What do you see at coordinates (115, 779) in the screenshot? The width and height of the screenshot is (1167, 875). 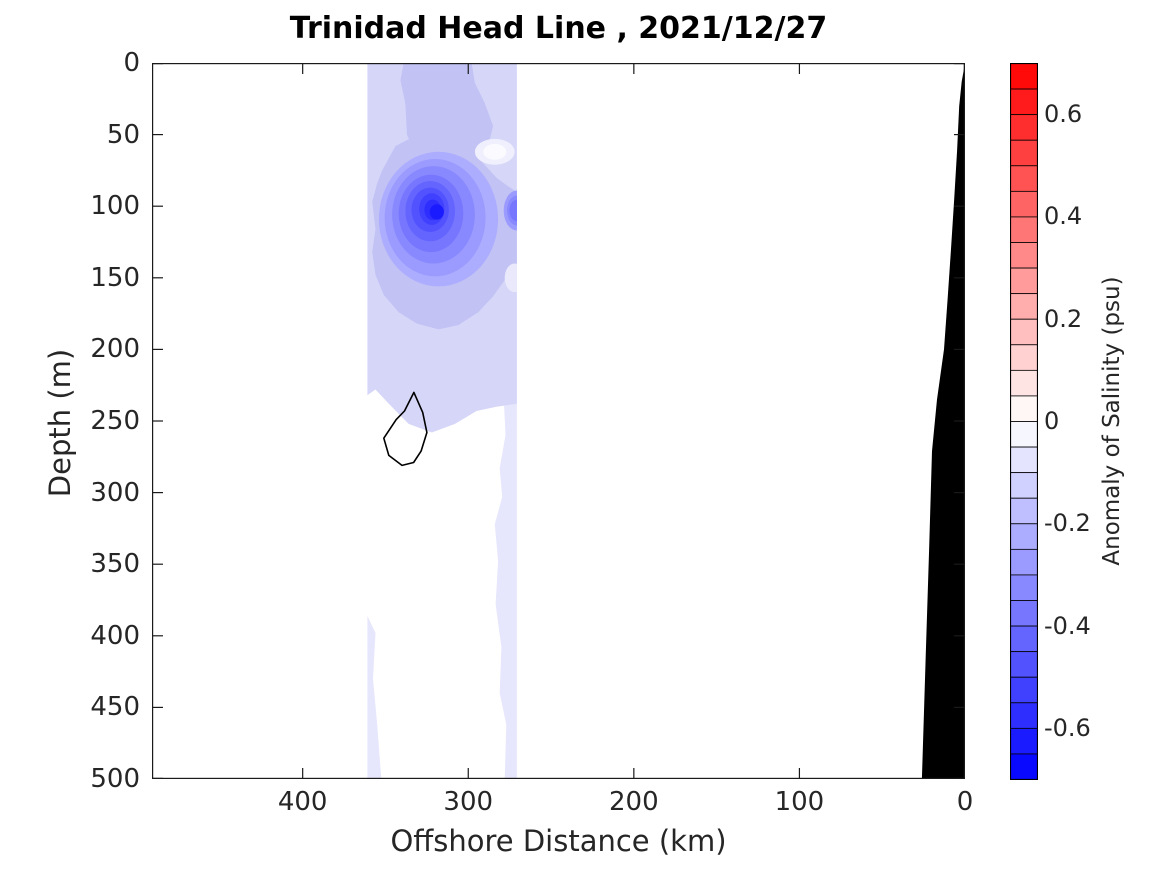 I see `y-tick-label: 500` at bounding box center [115, 779].